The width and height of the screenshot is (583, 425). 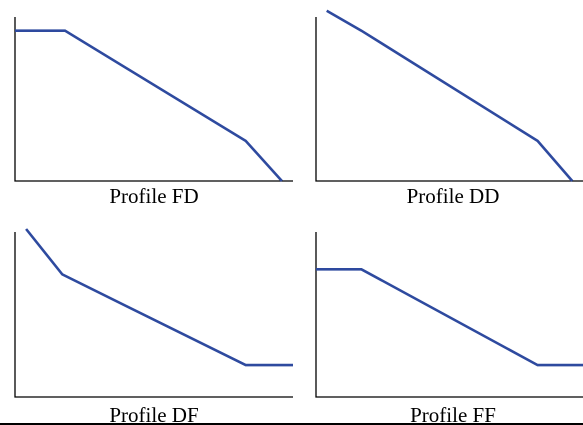 What do you see at coordinates (453, 414) in the screenshot?
I see `caption-profile-ff: Profile FF` at bounding box center [453, 414].